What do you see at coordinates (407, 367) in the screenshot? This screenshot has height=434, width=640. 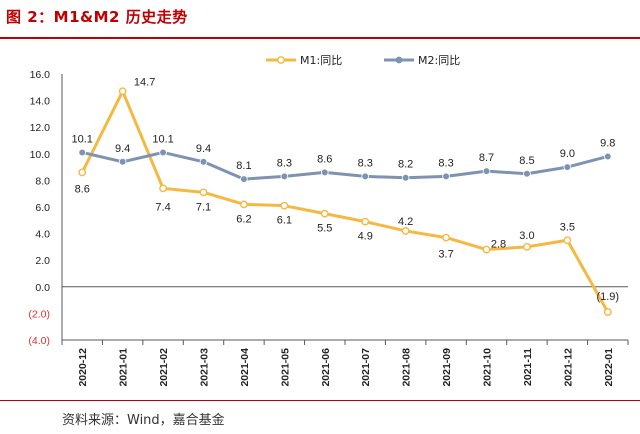 I see `x-tick-label: 2021-08` at bounding box center [407, 367].